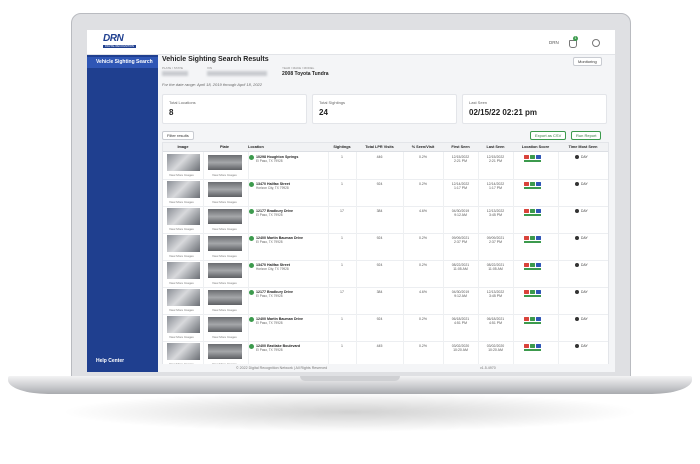 The width and height of the screenshot is (700, 464). Describe the element at coordinates (178, 135) in the screenshot. I see `filter-button: Filter results` at that location.